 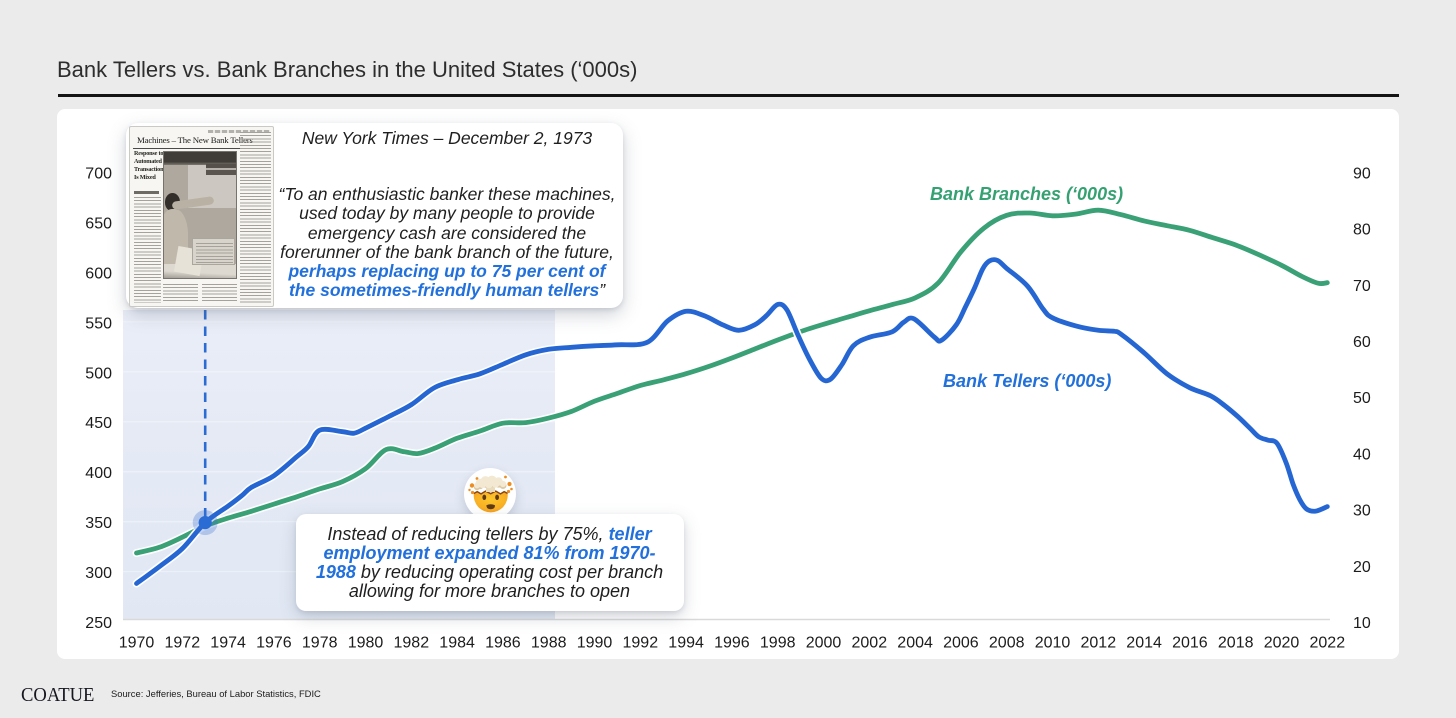 What do you see at coordinates (457, 643) in the screenshot?
I see `svg-text: 1984` at bounding box center [457, 643].